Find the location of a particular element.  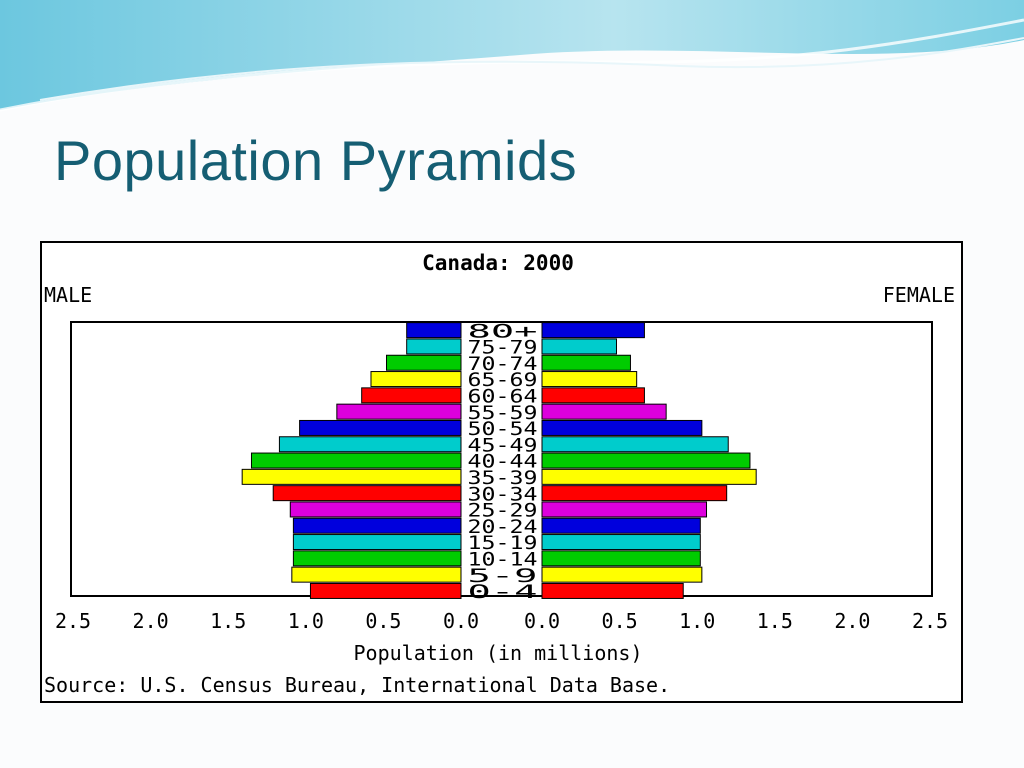

x-axis-label: Population (in millions) is located at coordinates (498, 653).